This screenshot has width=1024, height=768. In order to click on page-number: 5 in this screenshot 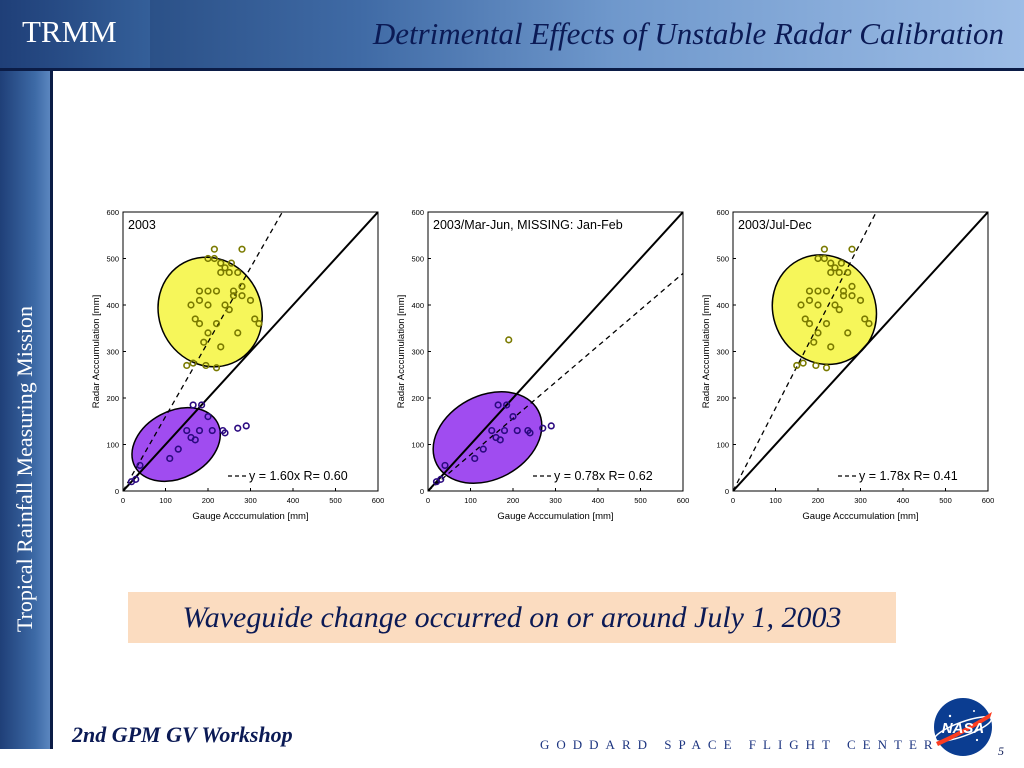, I will do `click(1001, 751)`.